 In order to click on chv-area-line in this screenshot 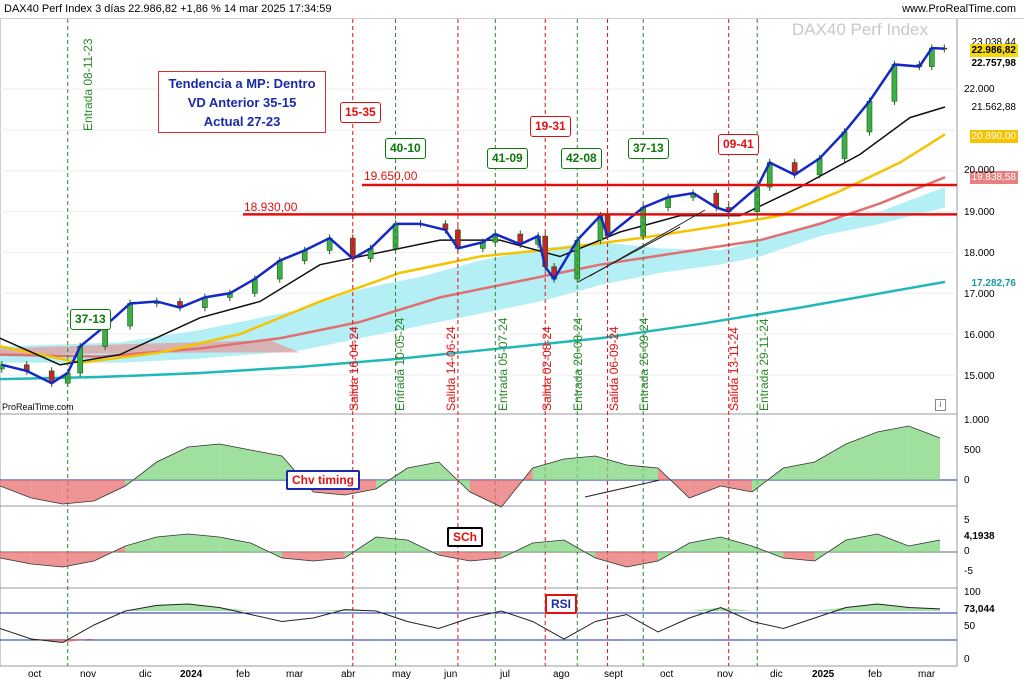, I will do `click(470, 466)`.